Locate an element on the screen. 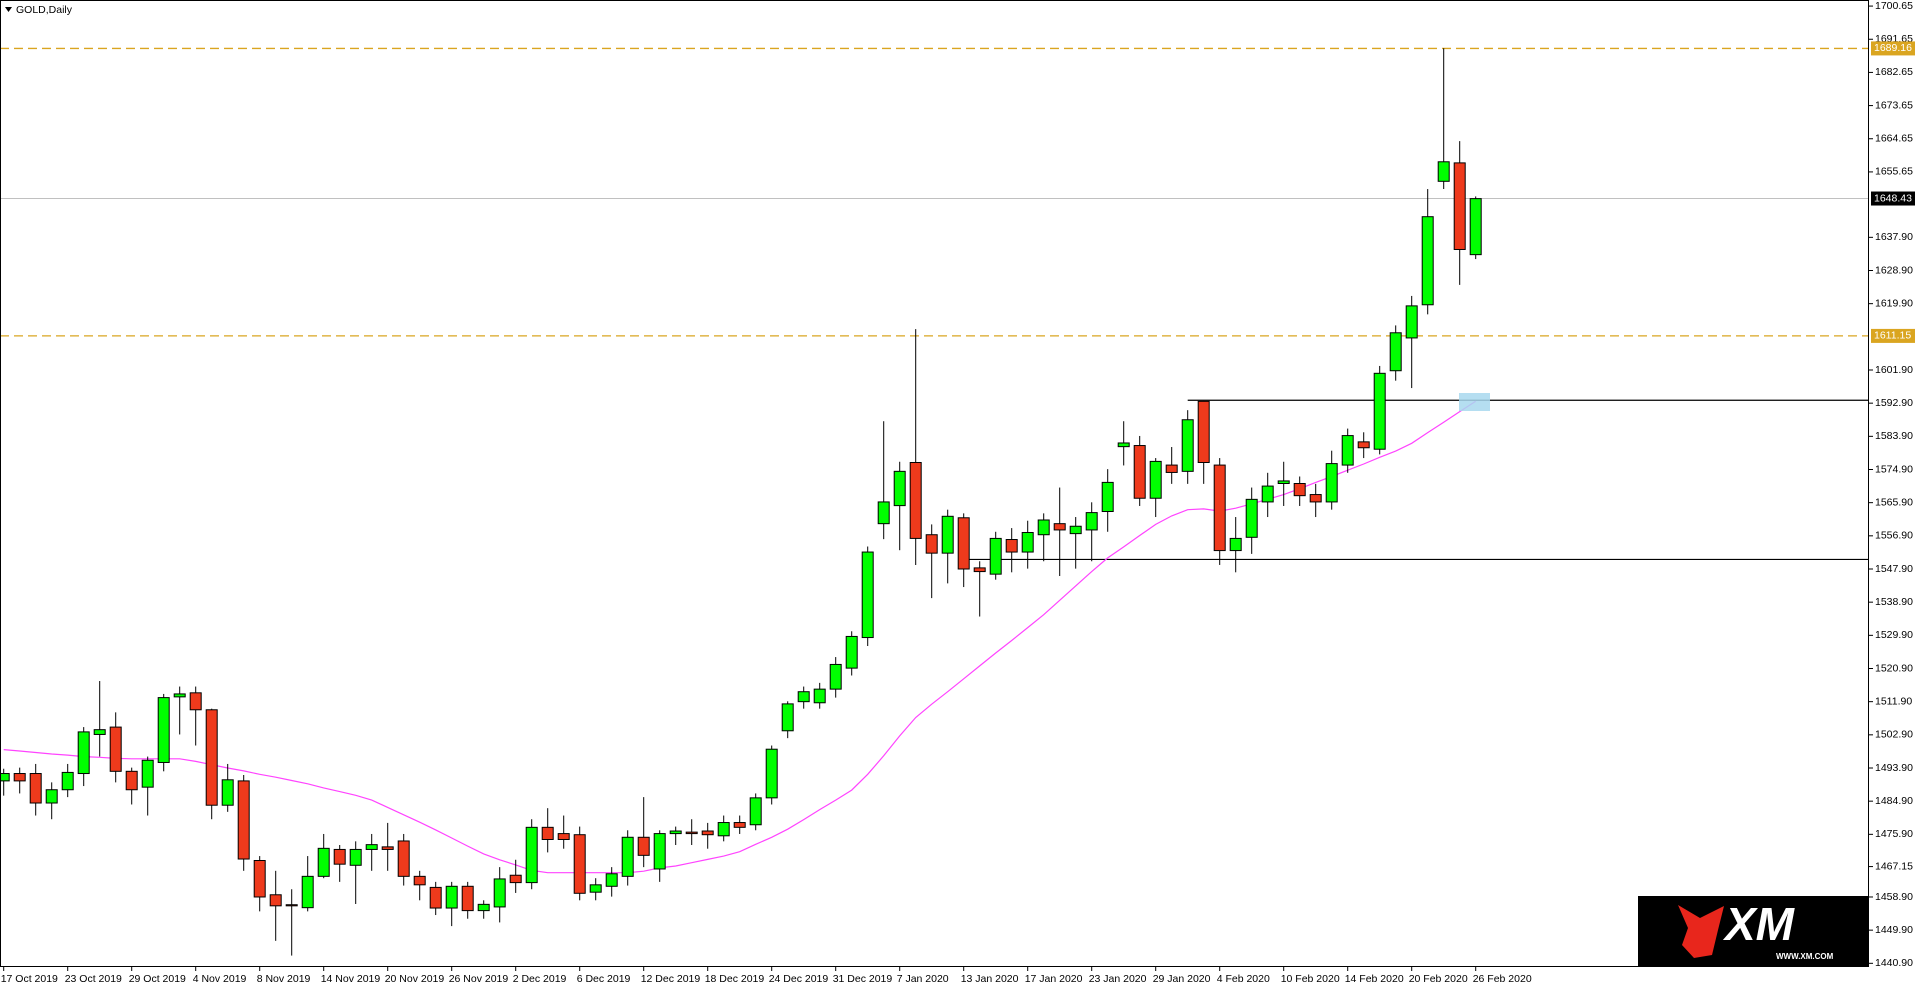 The width and height of the screenshot is (1918, 987). y-tick-label: 1664.65 is located at coordinates (1894, 139).